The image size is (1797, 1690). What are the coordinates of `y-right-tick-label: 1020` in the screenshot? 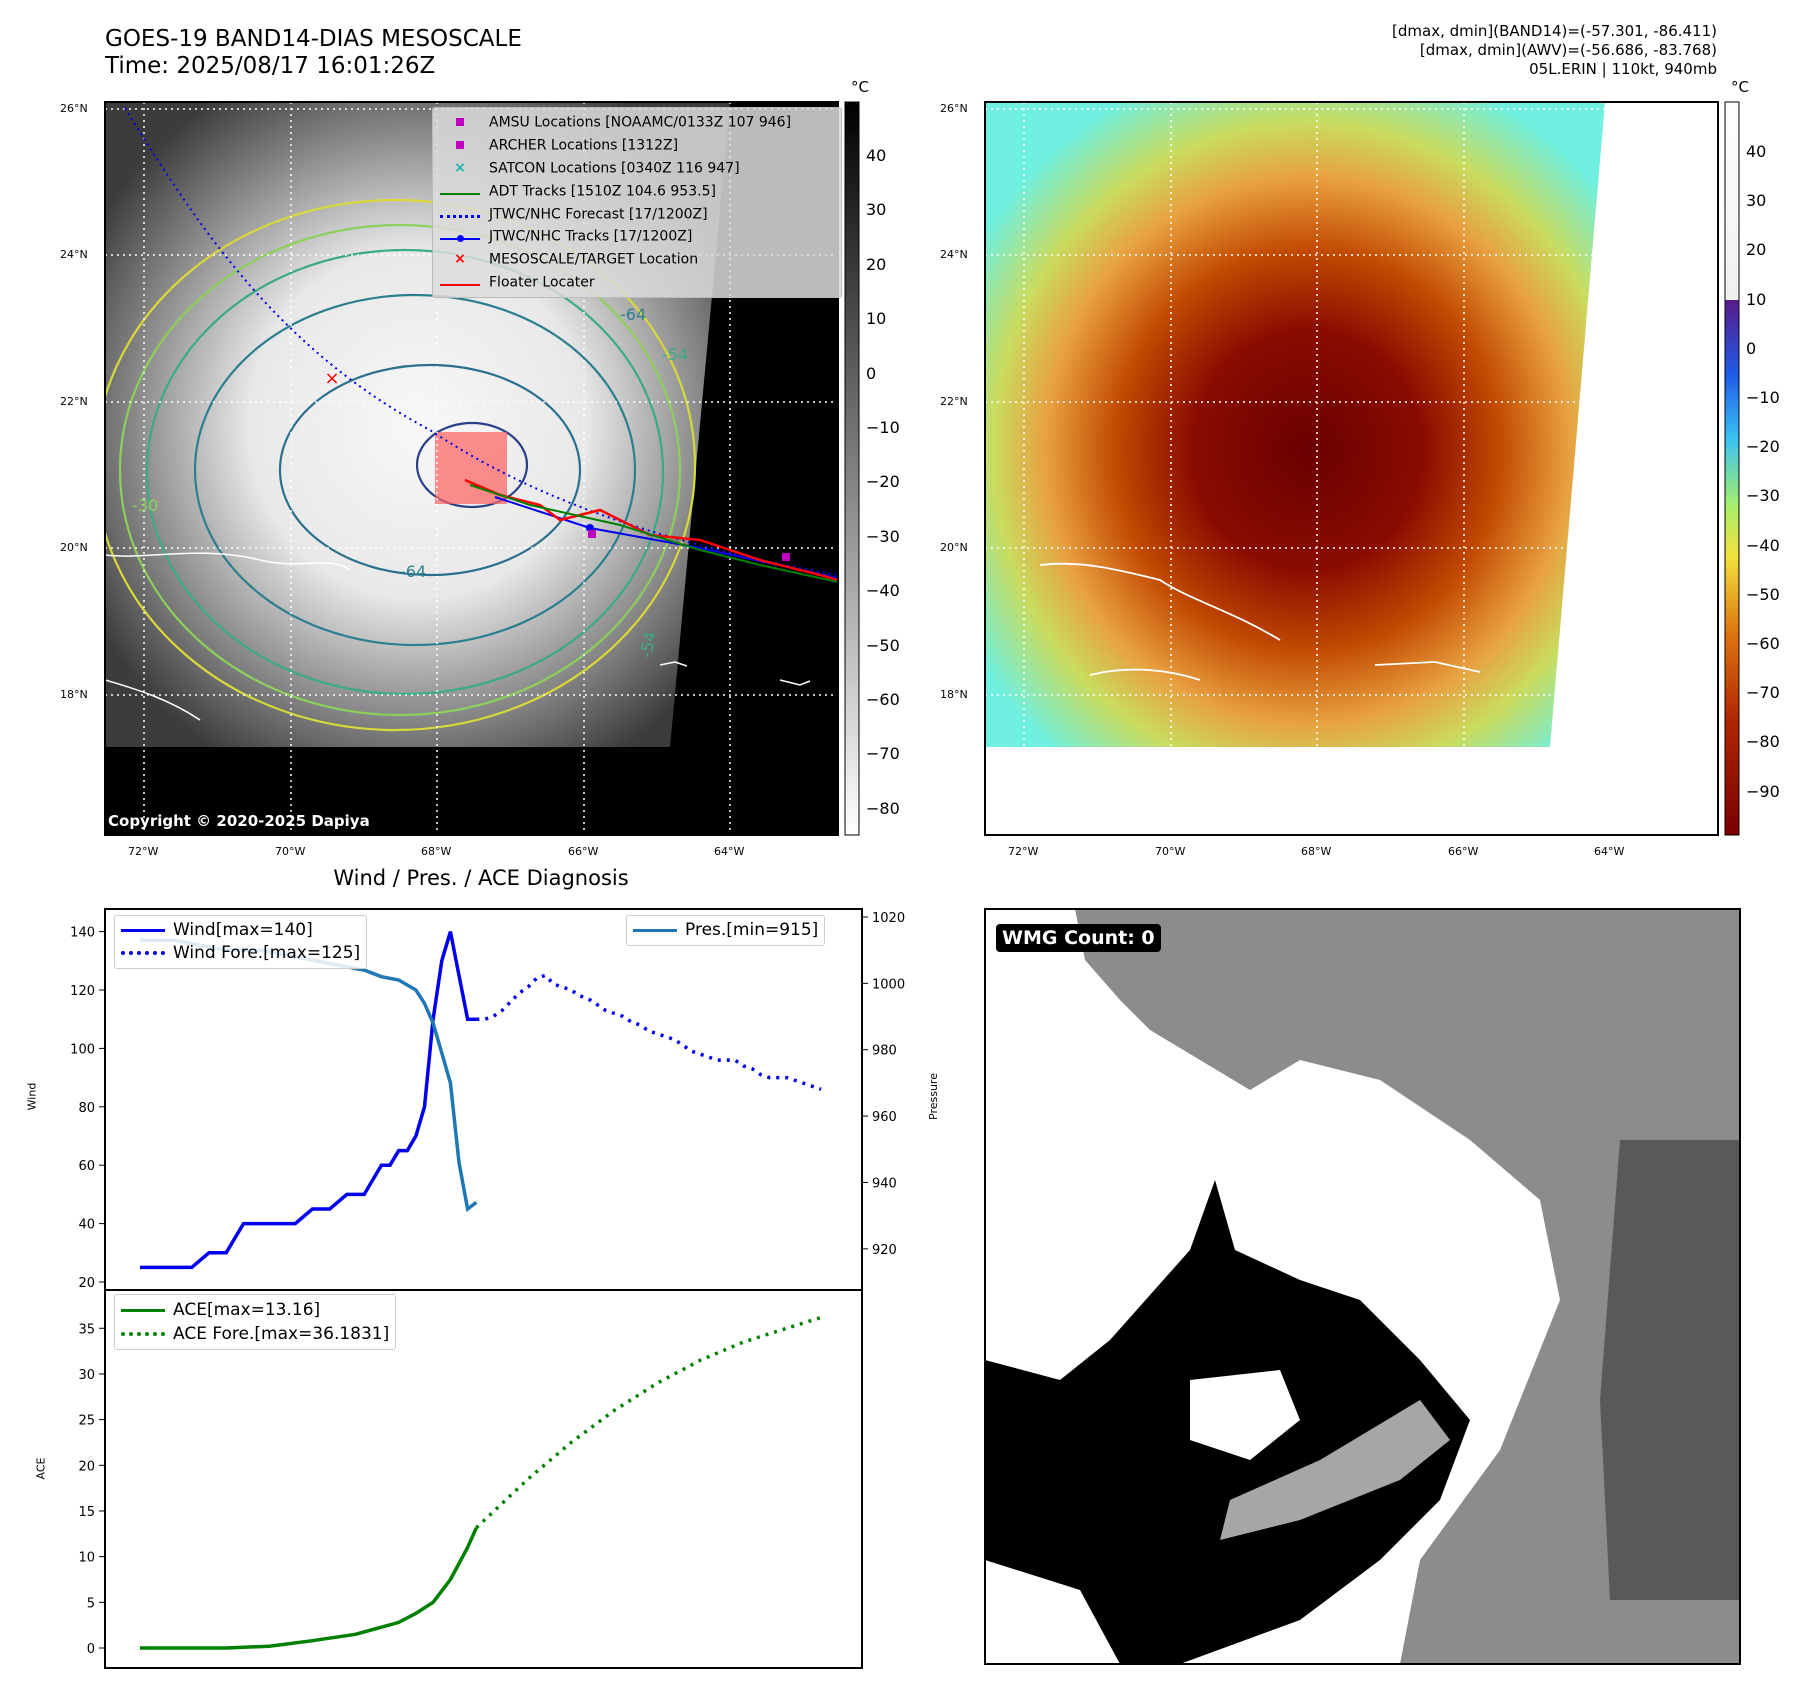 It's located at (888, 918).